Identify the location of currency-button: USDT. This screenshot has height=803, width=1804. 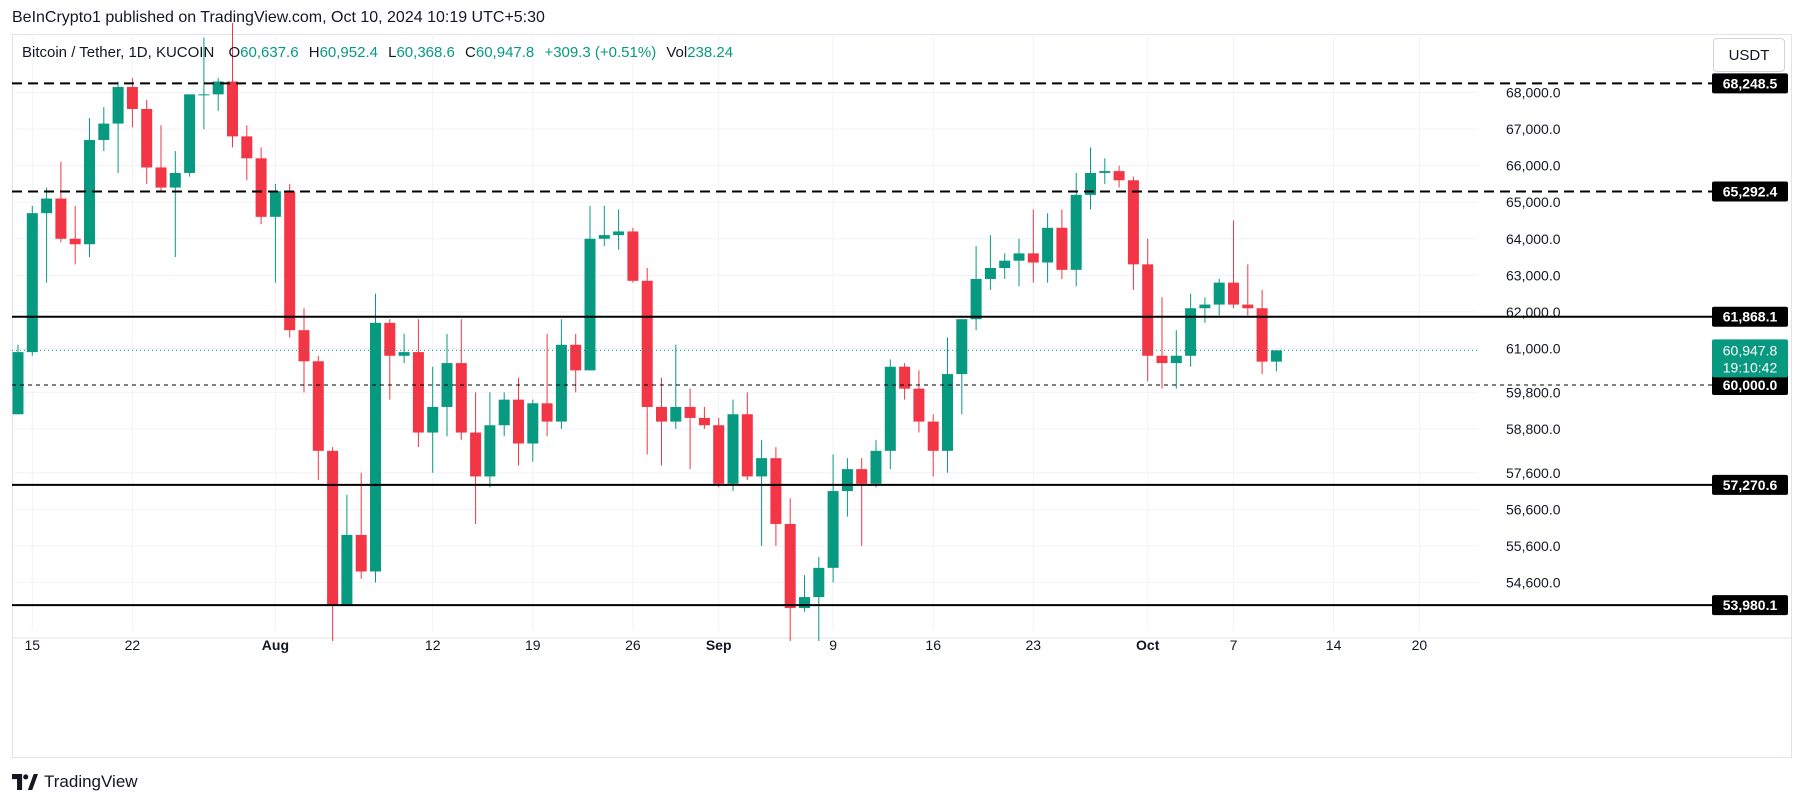
(1749, 55).